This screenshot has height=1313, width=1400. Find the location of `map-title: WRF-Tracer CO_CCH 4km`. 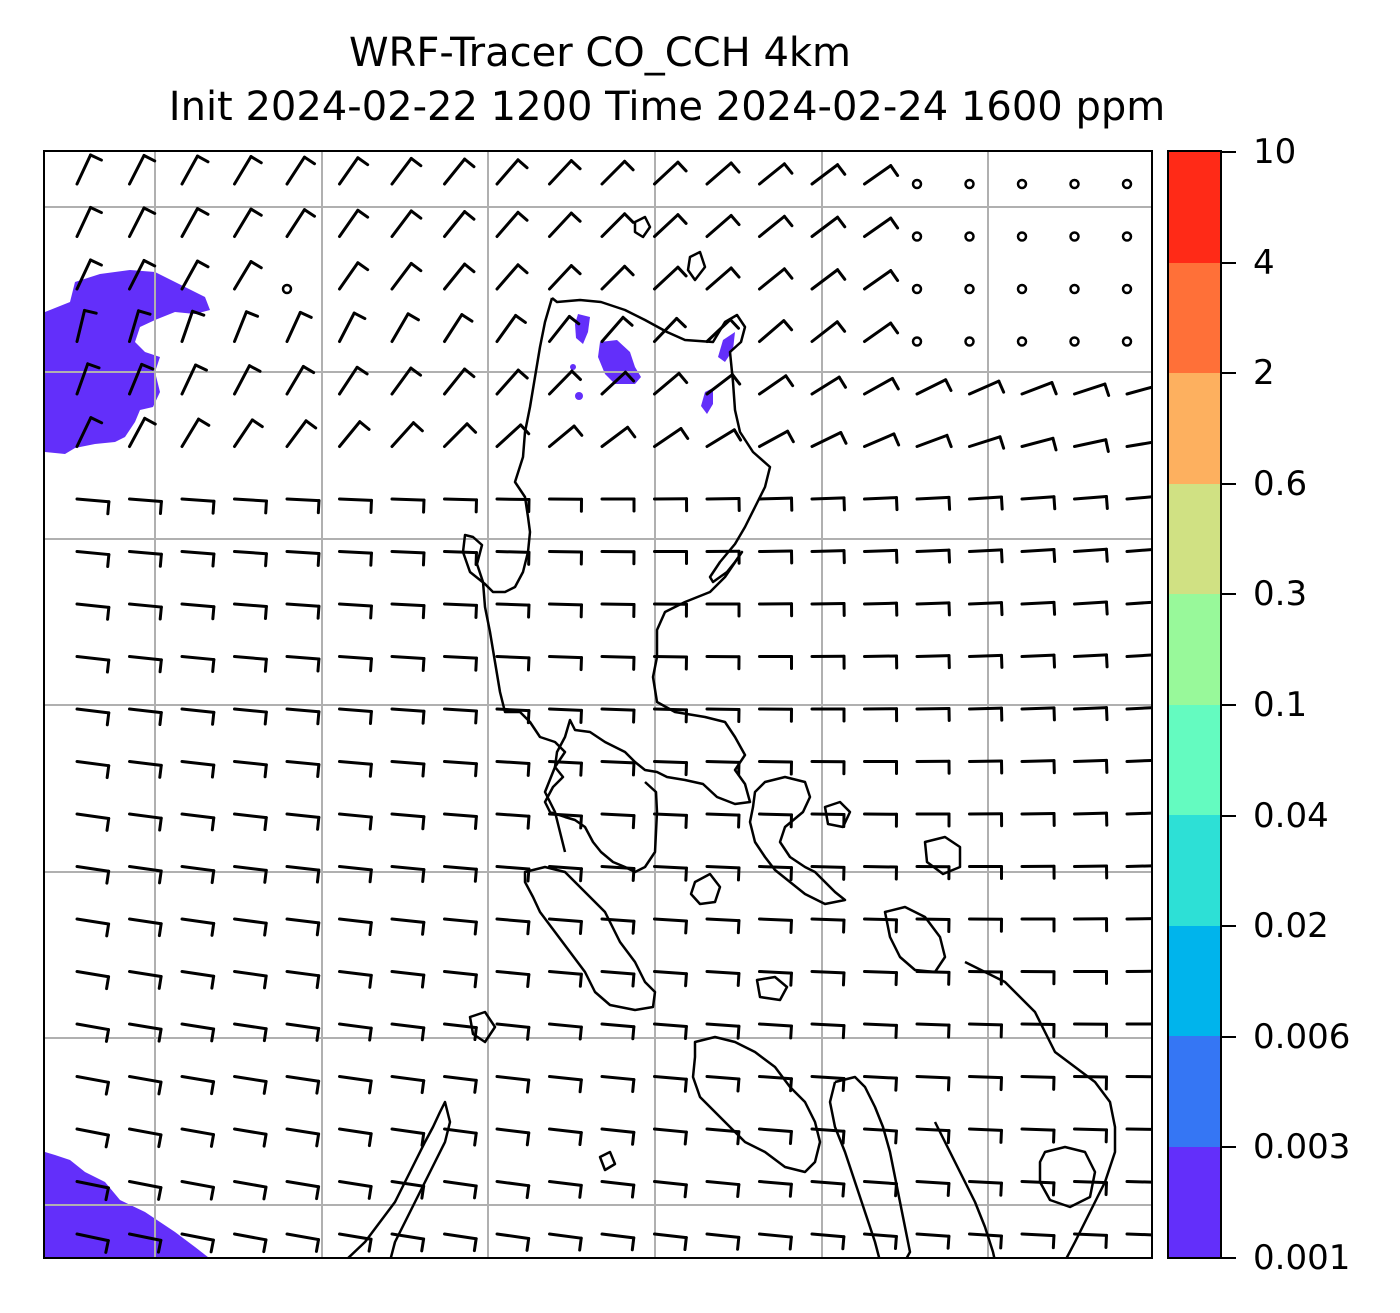

map-title: WRF-Tracer CO_CCH 4km is located at coordinates (600, 53).